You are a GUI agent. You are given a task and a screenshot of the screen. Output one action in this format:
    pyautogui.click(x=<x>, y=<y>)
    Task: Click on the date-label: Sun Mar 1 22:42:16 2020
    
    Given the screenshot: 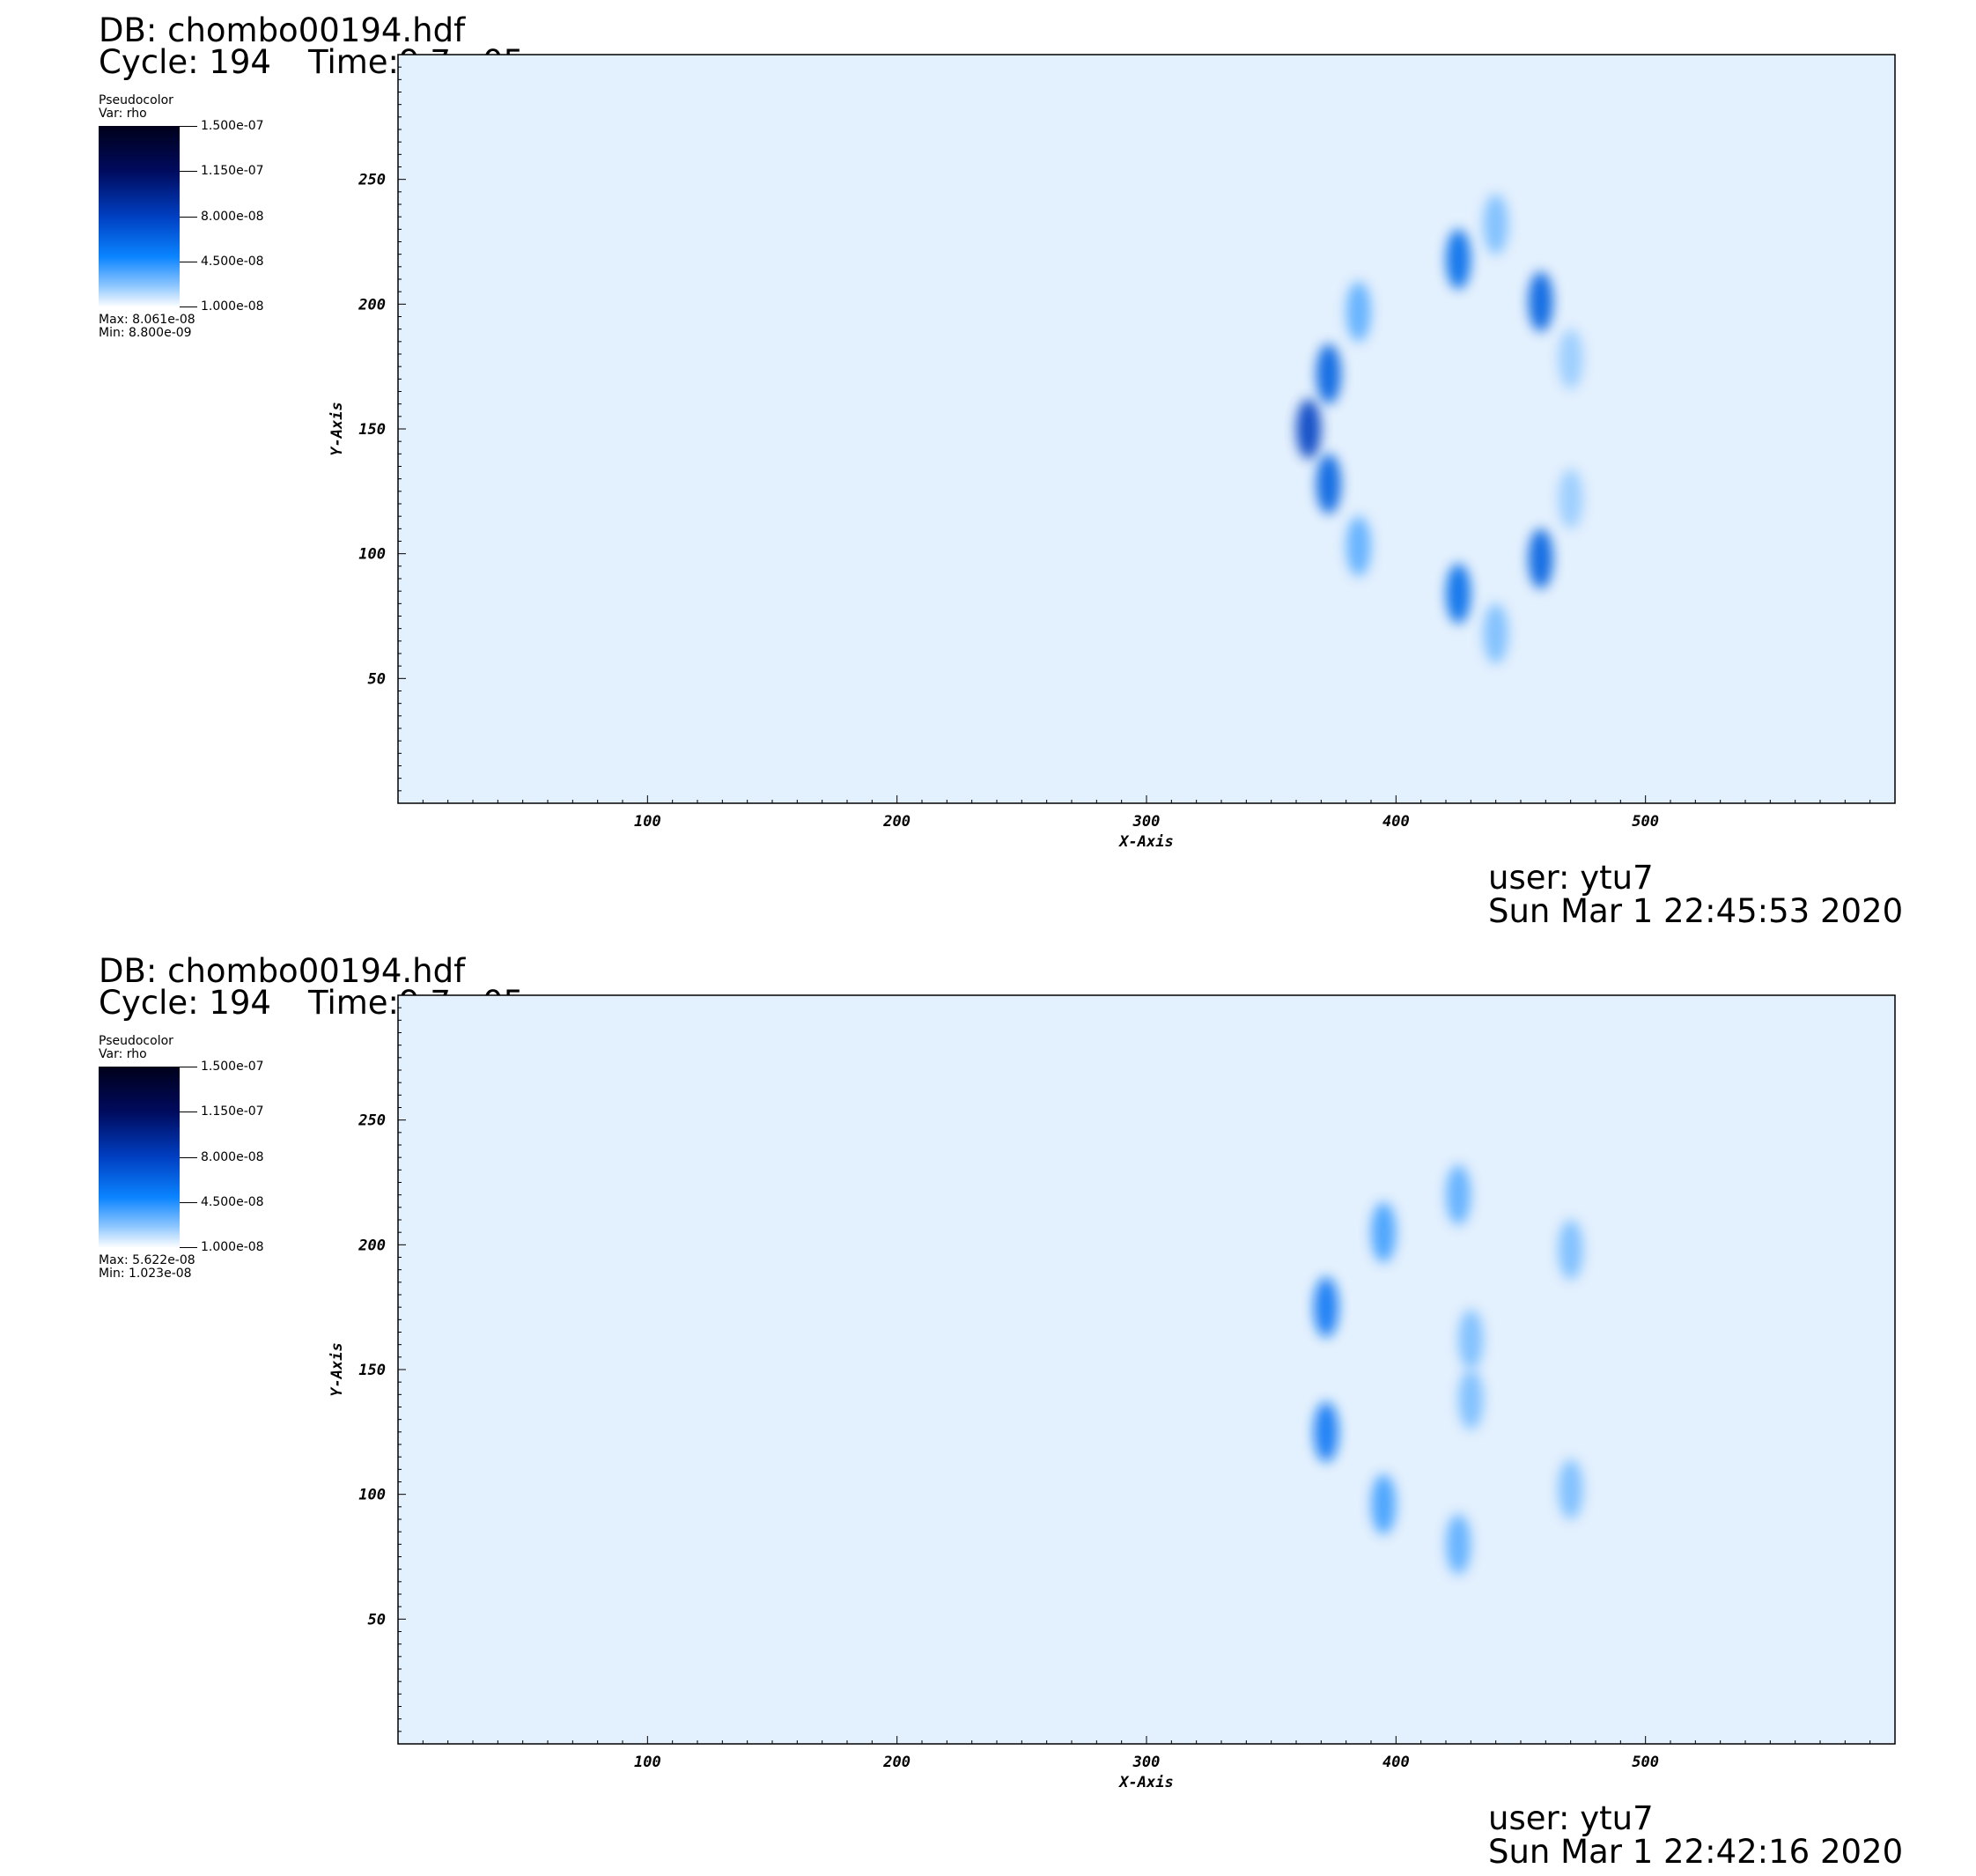 What is the action you would take?
    pyautogui.click(x=1696, y=1852)
    